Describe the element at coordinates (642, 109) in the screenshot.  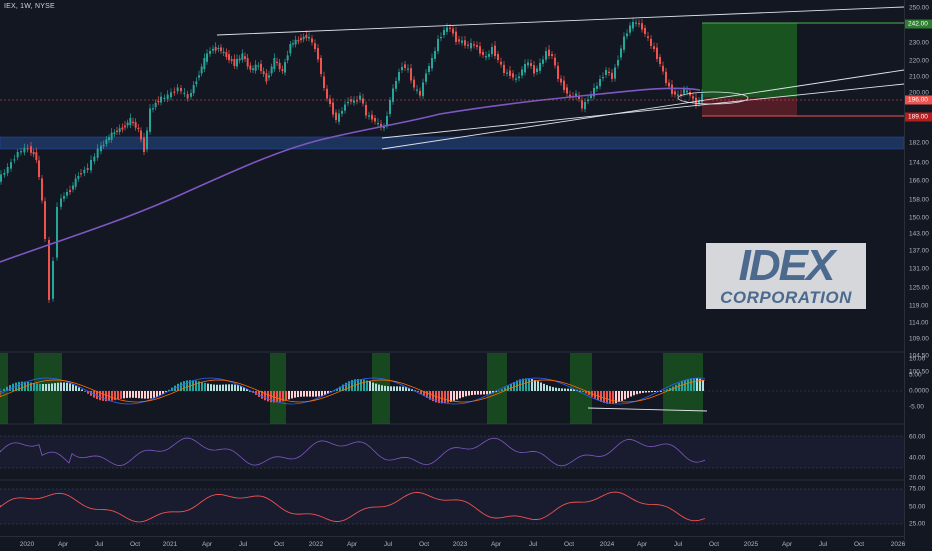
I see `channel-line` at that location.